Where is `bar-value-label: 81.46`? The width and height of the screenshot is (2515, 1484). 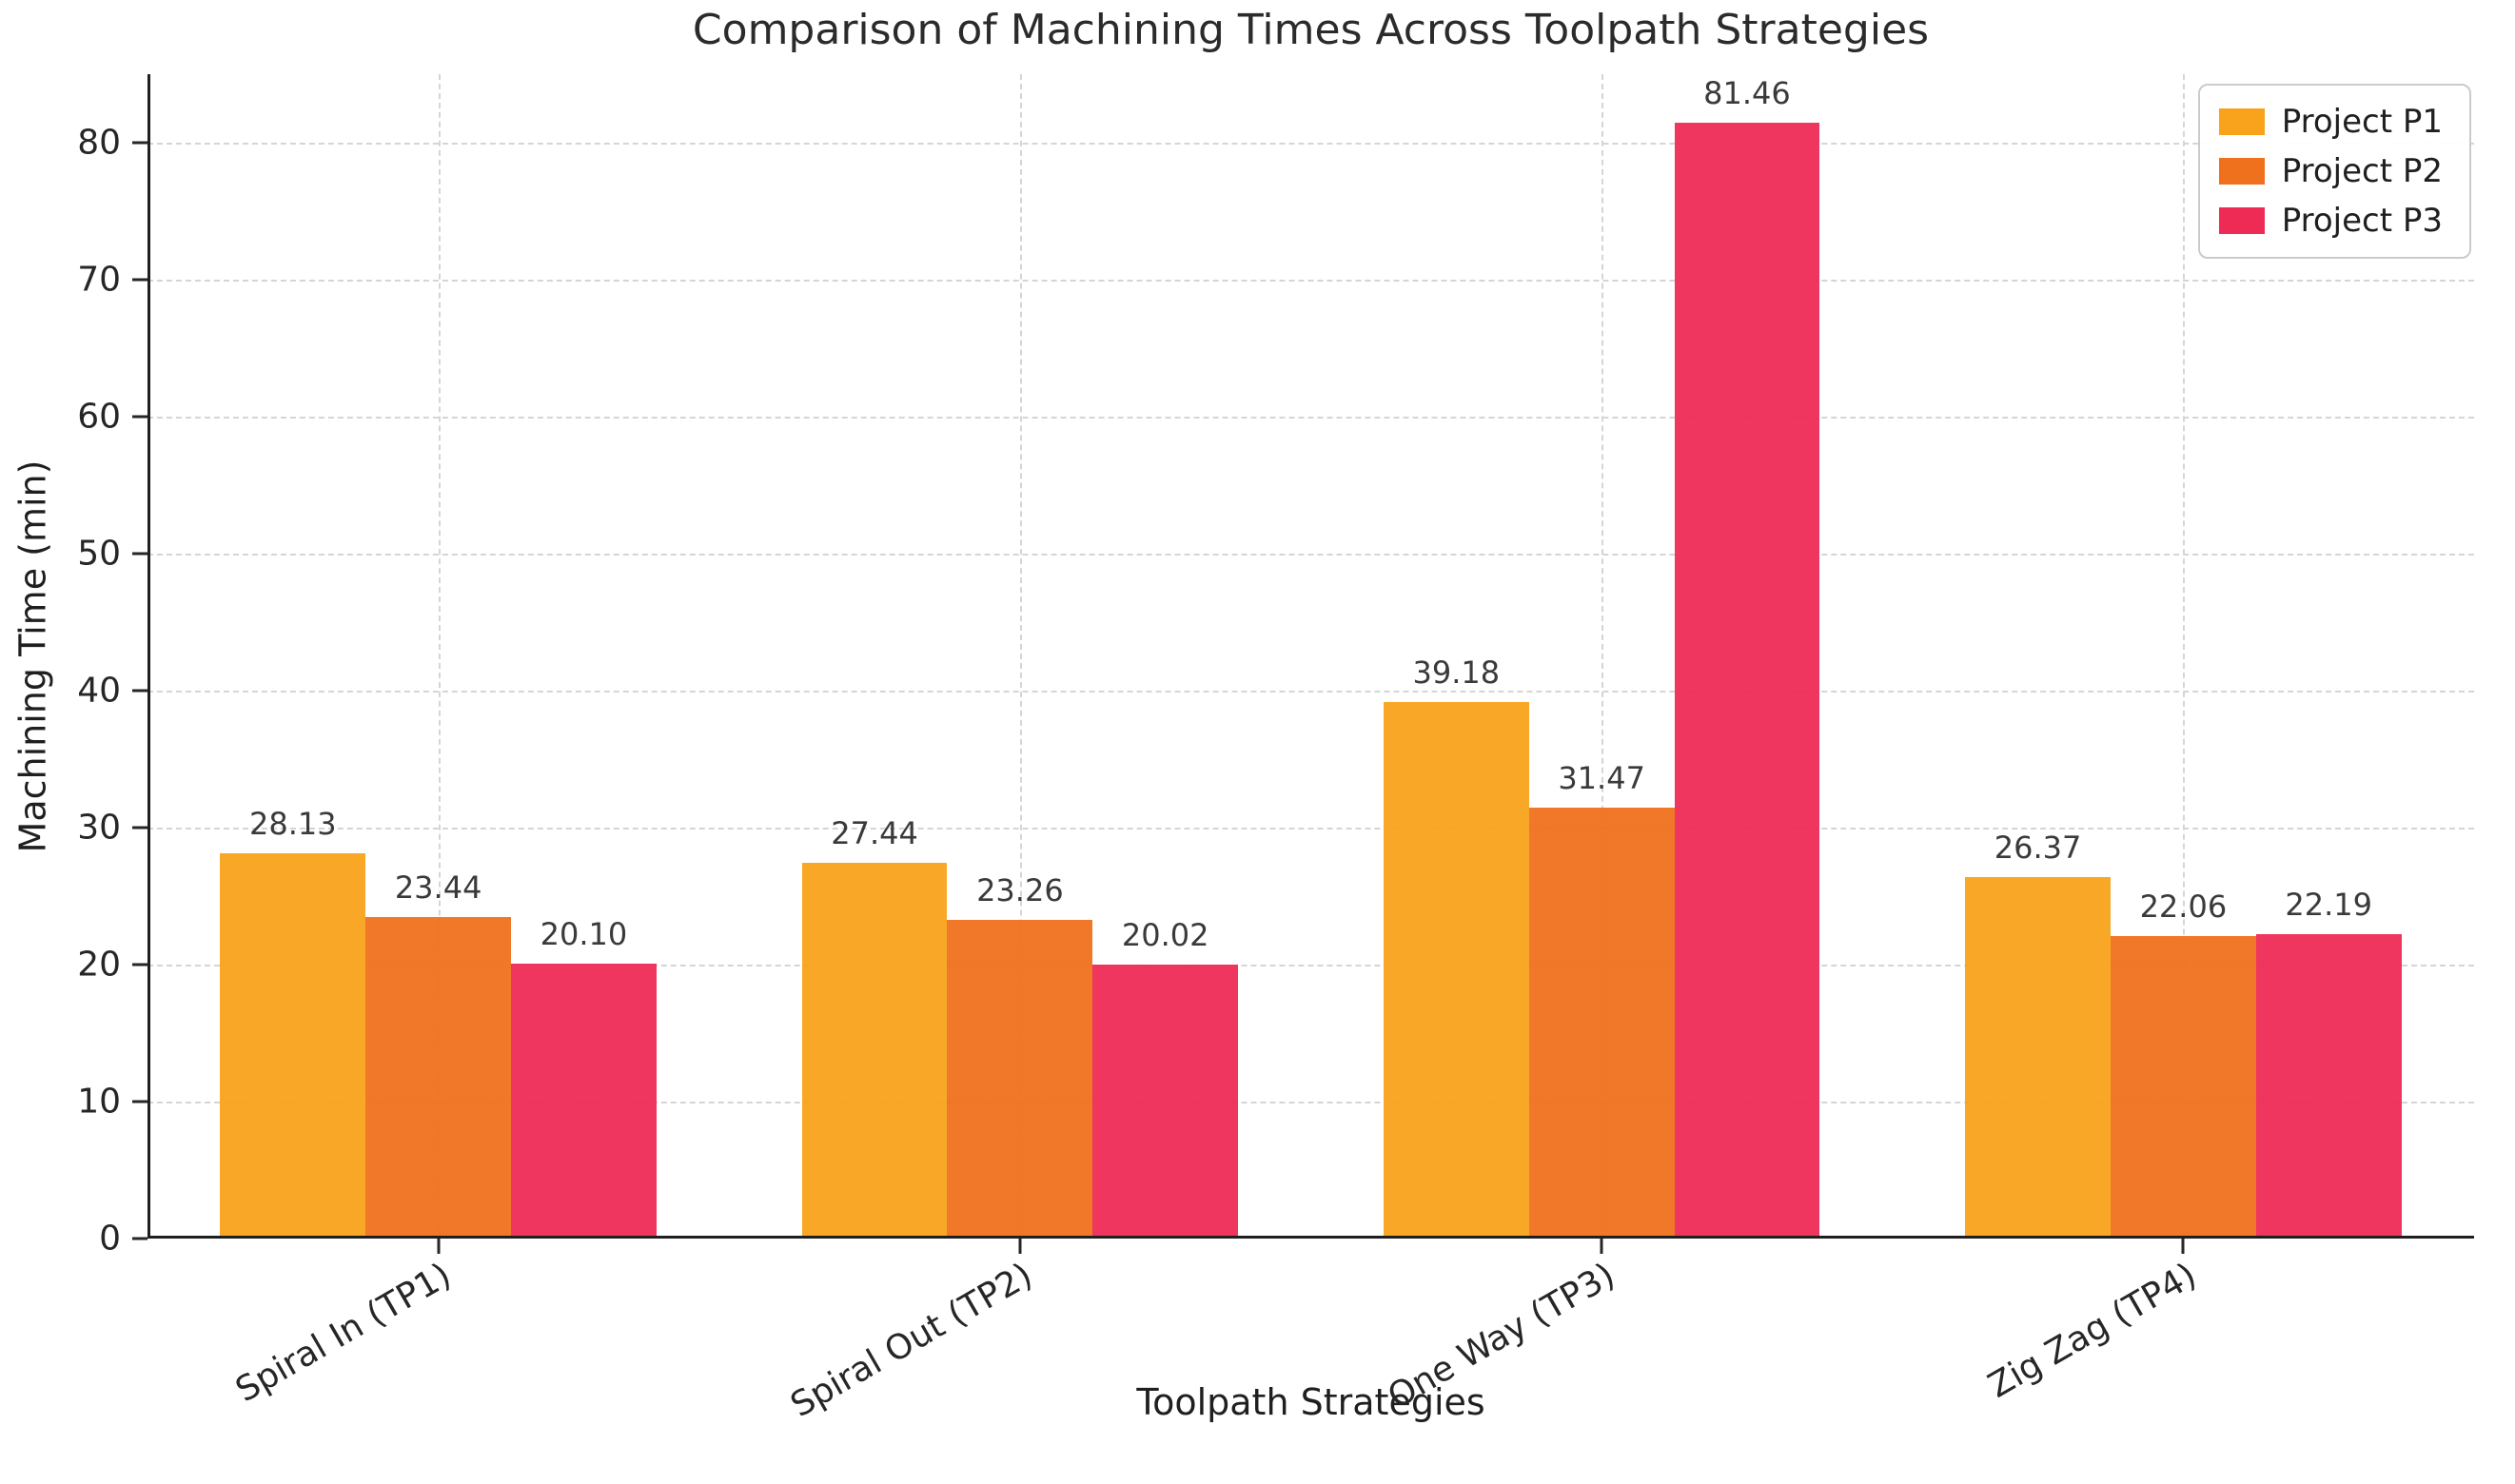
bar-value-label: 81.46 is located at coordinates (1747, 92).